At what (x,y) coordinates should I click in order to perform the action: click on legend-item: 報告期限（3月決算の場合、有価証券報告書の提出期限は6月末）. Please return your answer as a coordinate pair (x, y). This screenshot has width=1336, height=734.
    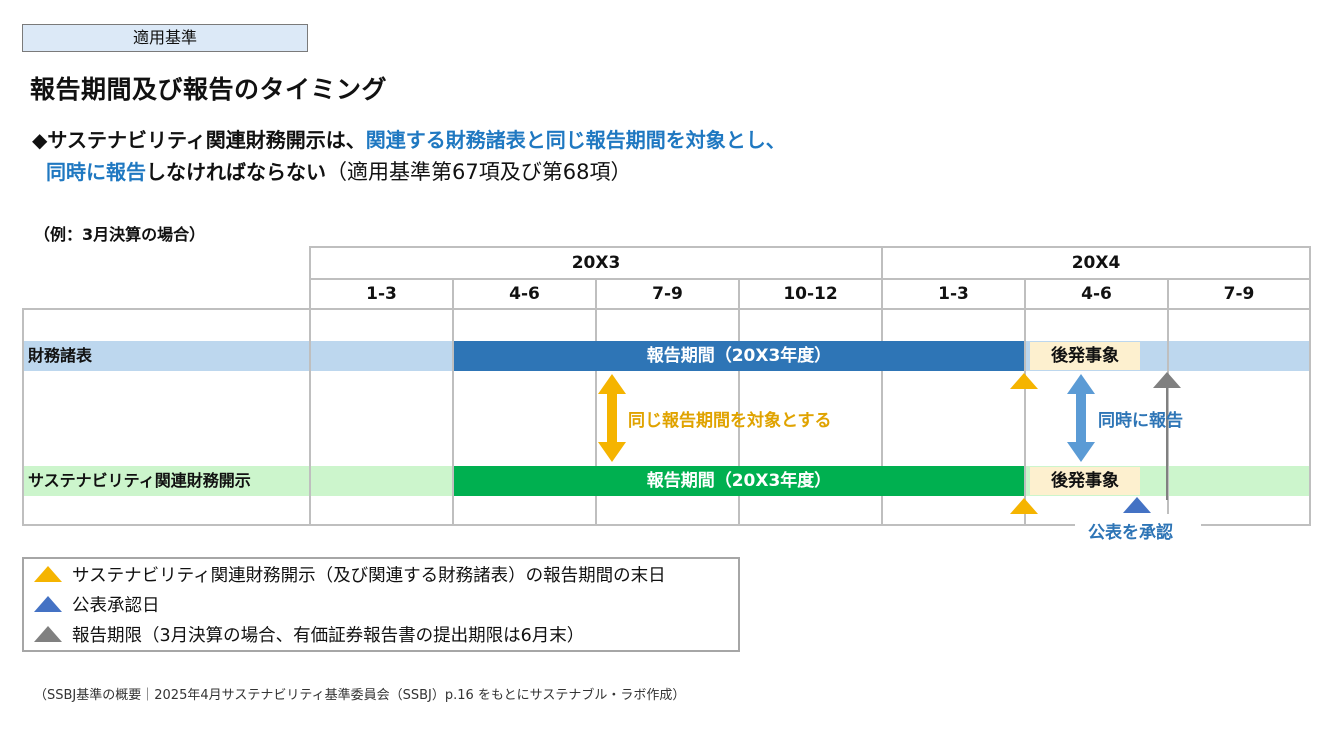
    Looking at the image, I should click on (309, 636).